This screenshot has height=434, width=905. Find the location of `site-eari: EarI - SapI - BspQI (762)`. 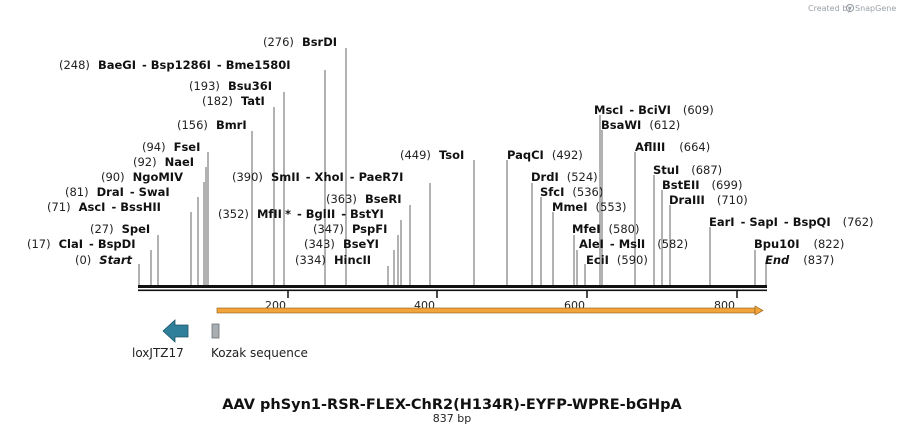

site-eari: EarI - SapI - BspQI (762) is located at coordinates (791, 222).